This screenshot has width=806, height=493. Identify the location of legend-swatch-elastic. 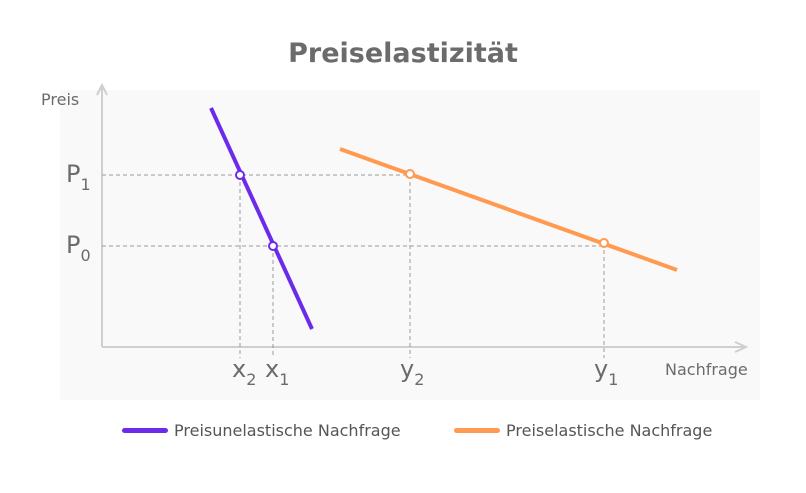
(477, 430).